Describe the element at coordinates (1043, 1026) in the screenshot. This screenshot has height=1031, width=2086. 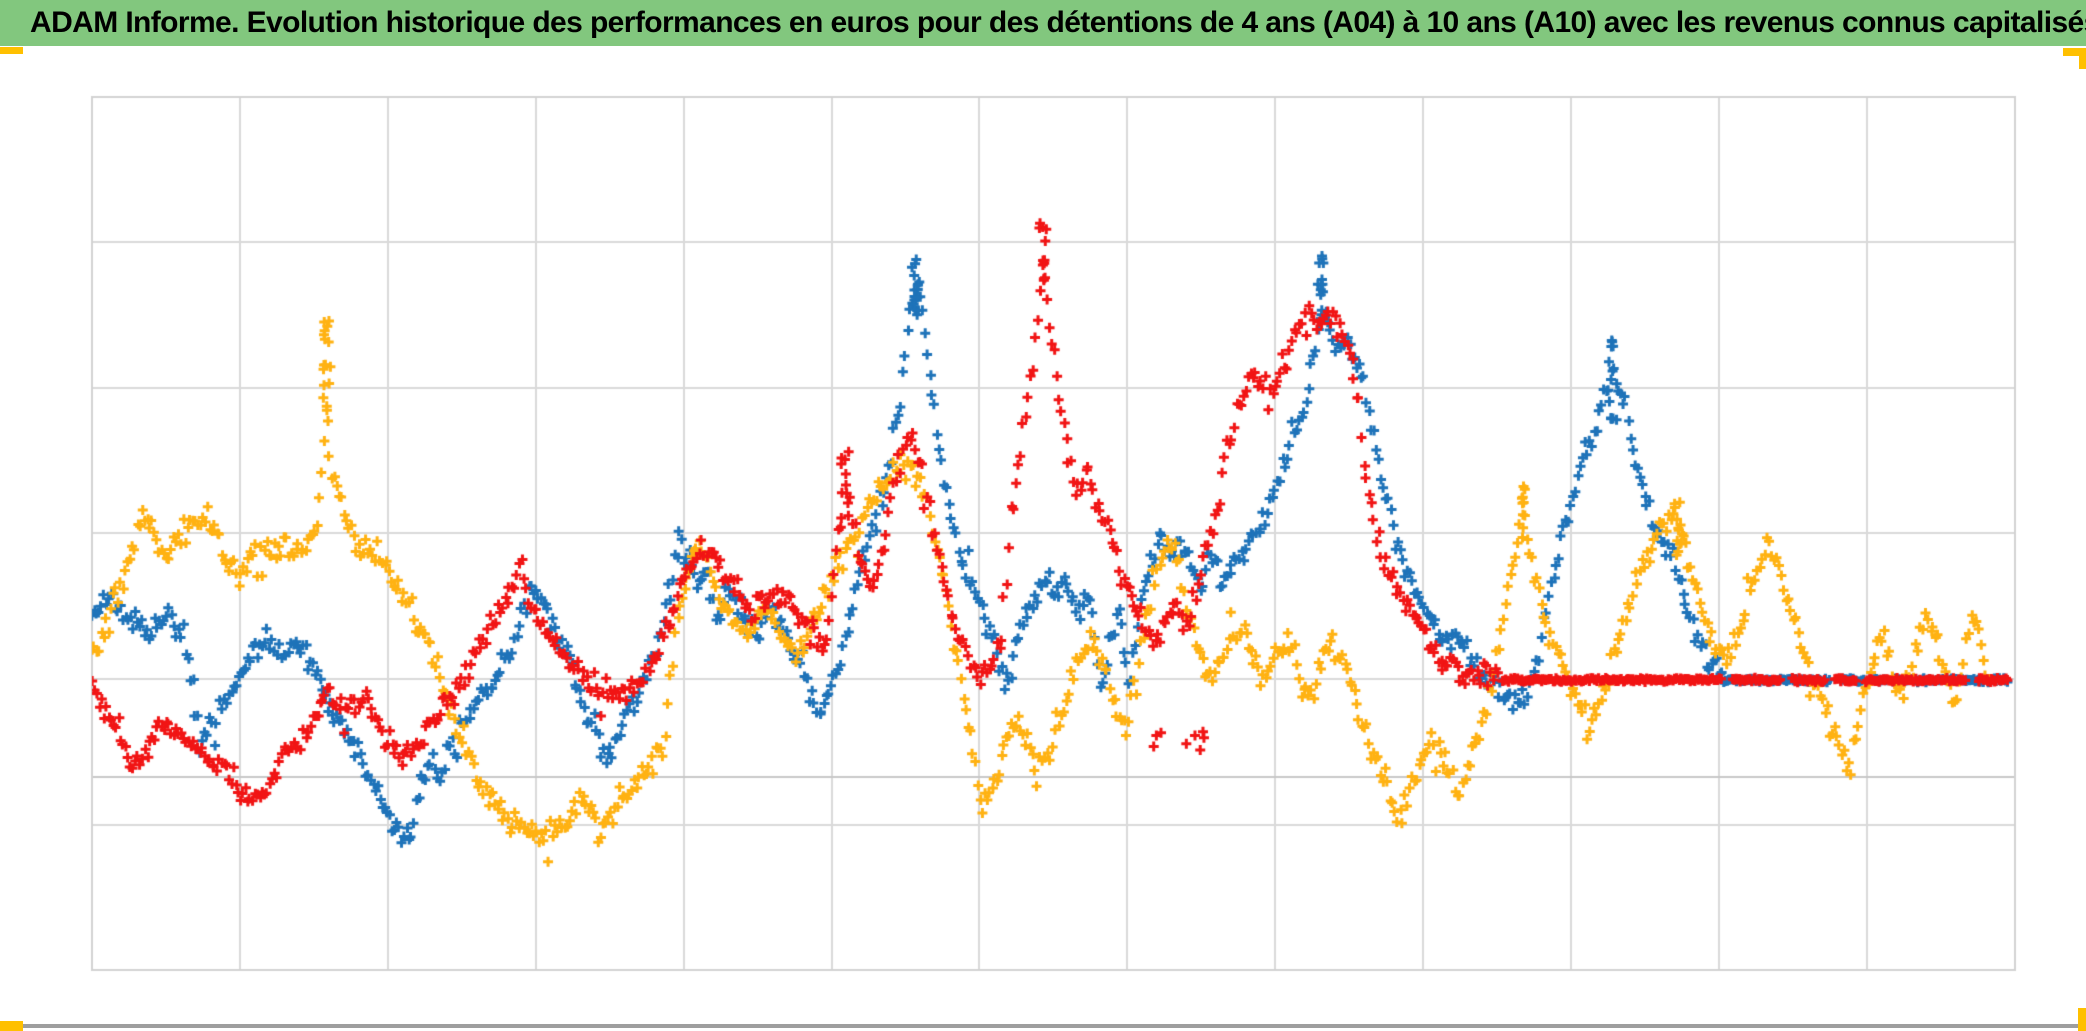
I see `bottom-divider-line` at that location.